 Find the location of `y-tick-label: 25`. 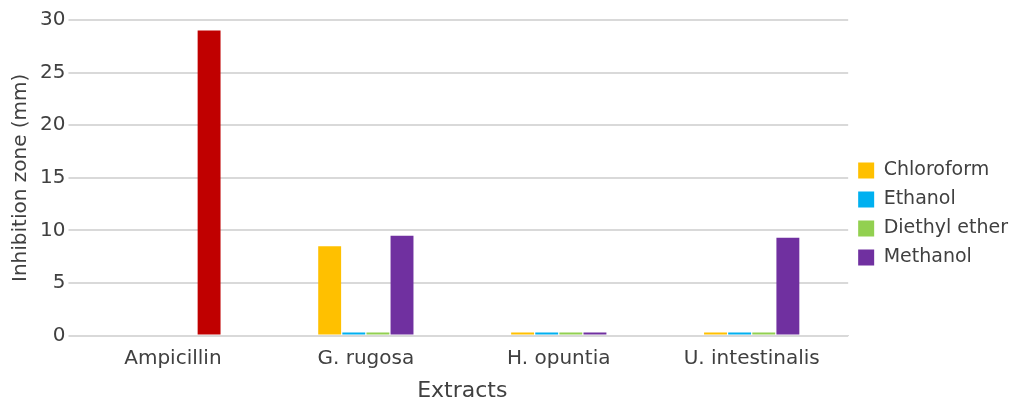

y-tick-label: 25 is located at coordinates (53, 70).